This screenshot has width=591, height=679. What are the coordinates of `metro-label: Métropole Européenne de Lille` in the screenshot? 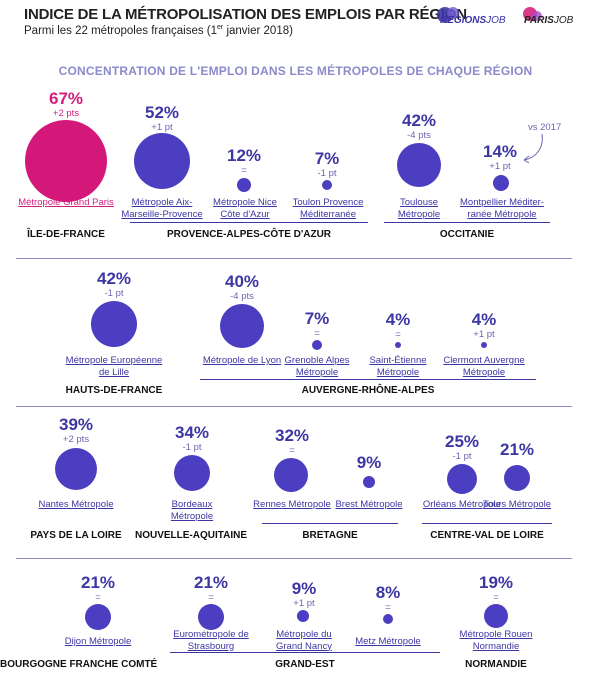 It's located at (114, 366).